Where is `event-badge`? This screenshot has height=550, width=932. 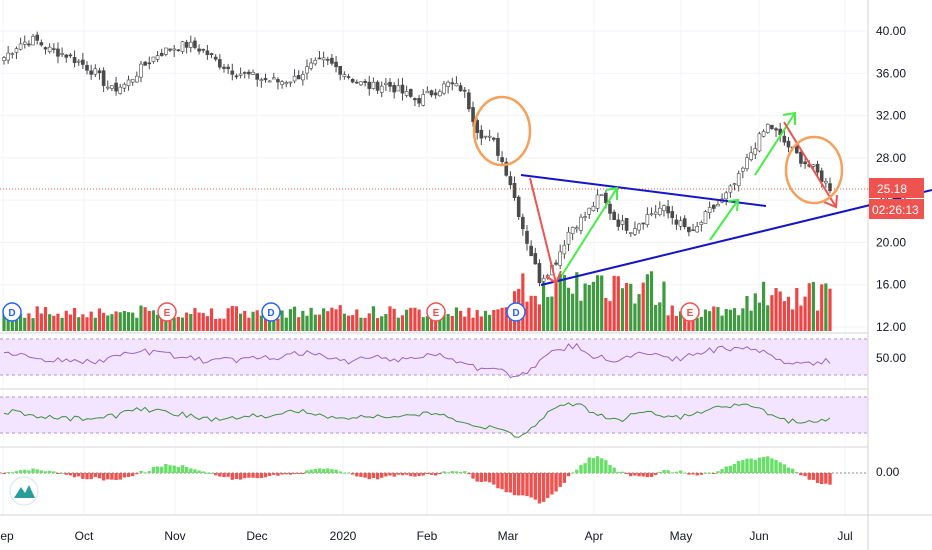 event-badge is located at coordinates (12, 312).